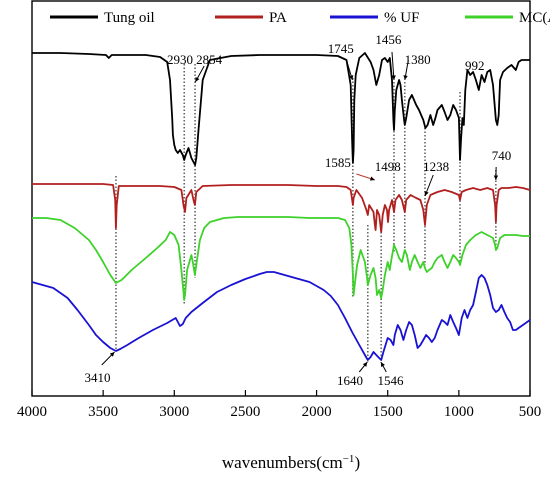 This screenshot has width=550, height=477. What do you see at coordinates (391, 380) in the screenshot?
I see `peak-label-1546: 1546` at bounding box center [391, 380].